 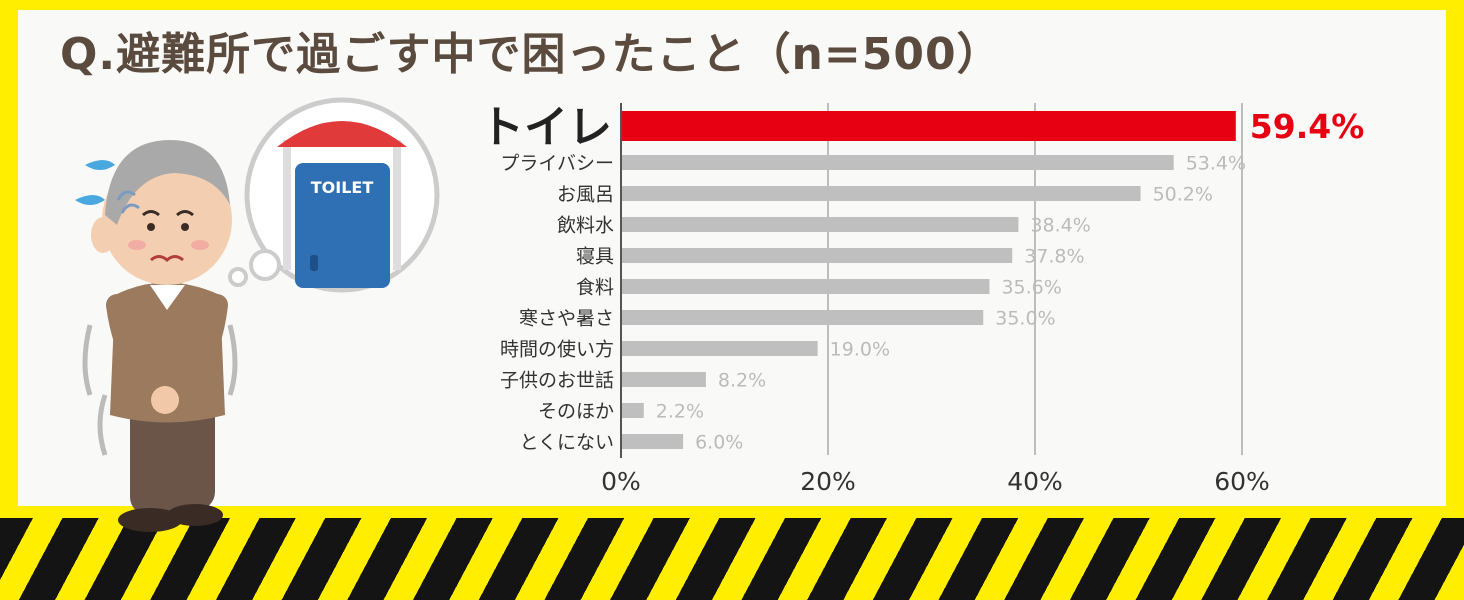 What do you see at coordinates (1216, 164) in the screenshot?
I see `value-label: 53.4%` at bounding box center [1216, 164].